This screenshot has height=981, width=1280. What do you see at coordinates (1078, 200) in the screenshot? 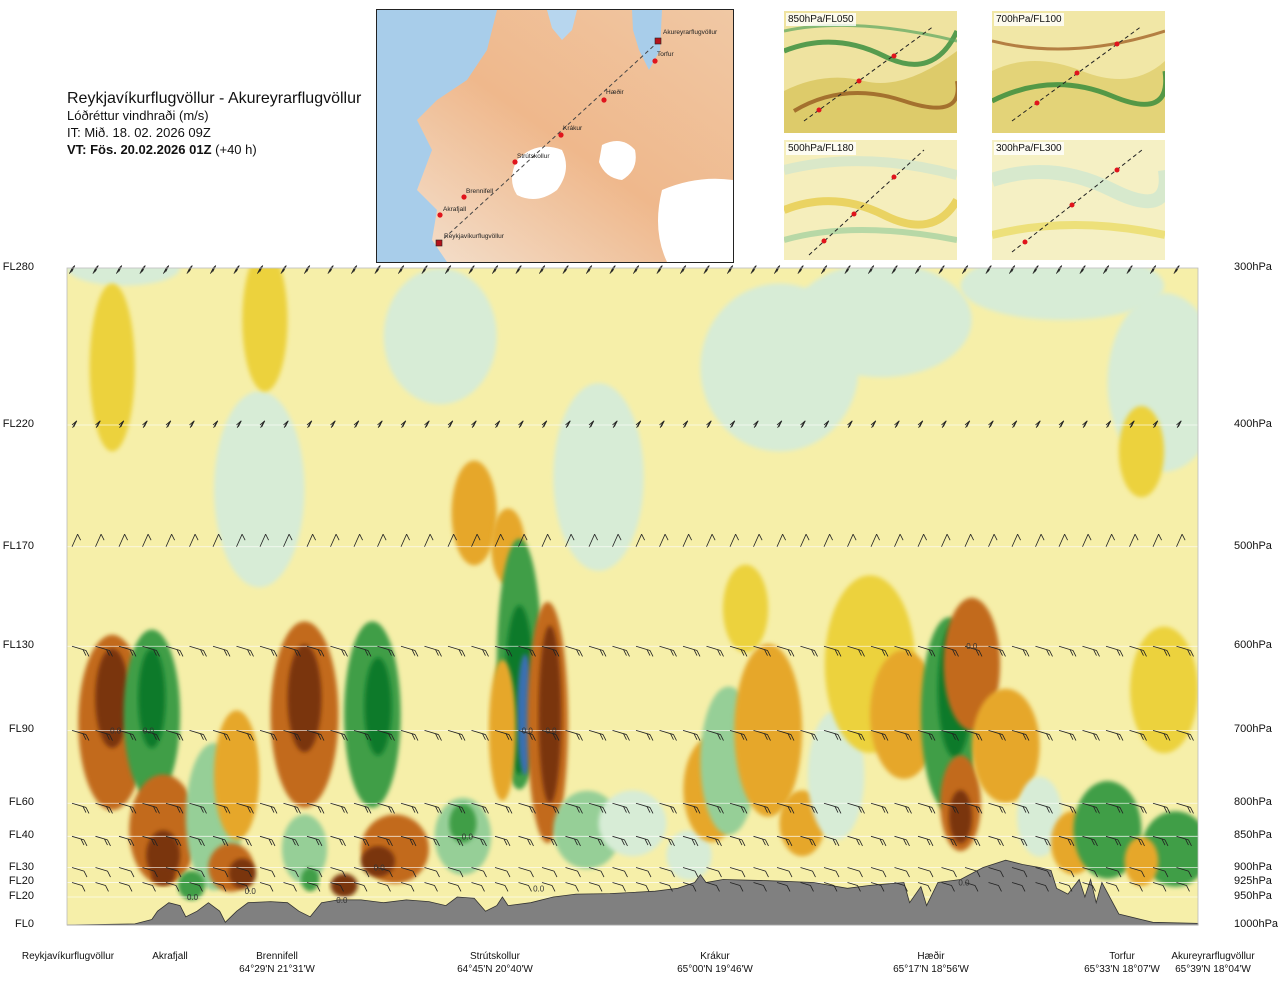
I see `level-panel-300: 300hPa/FL300` at bounding box center [1078, 200].